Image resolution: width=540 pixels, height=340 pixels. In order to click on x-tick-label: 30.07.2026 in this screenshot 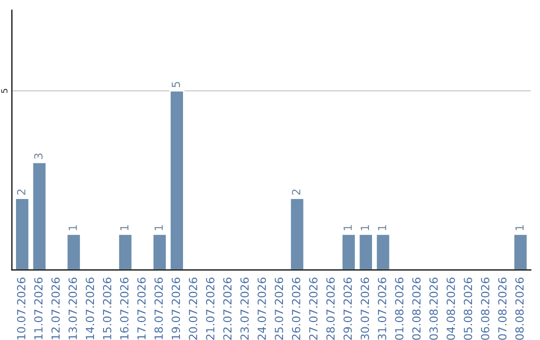, I will do `click(365, 309)`.